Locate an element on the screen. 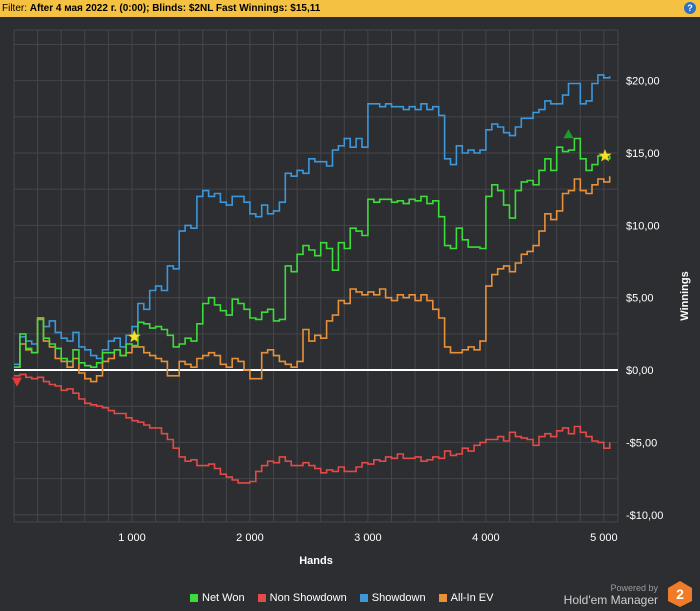 Image resolution: width=700 pixels, height=611 pixels. x-tick-label: 5 000 is located at coordinates (604, 538).